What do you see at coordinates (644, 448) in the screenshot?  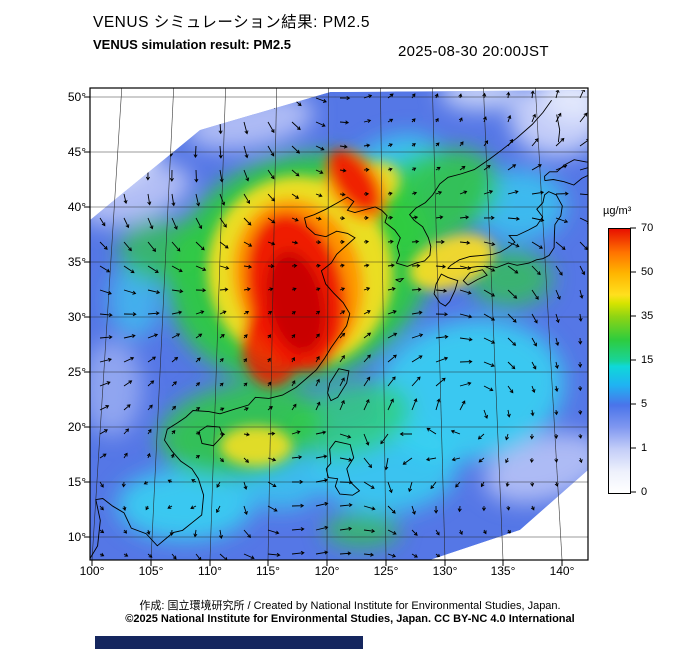 I see `colorbar-tick-label: 1` at bounding box center [644, 448].